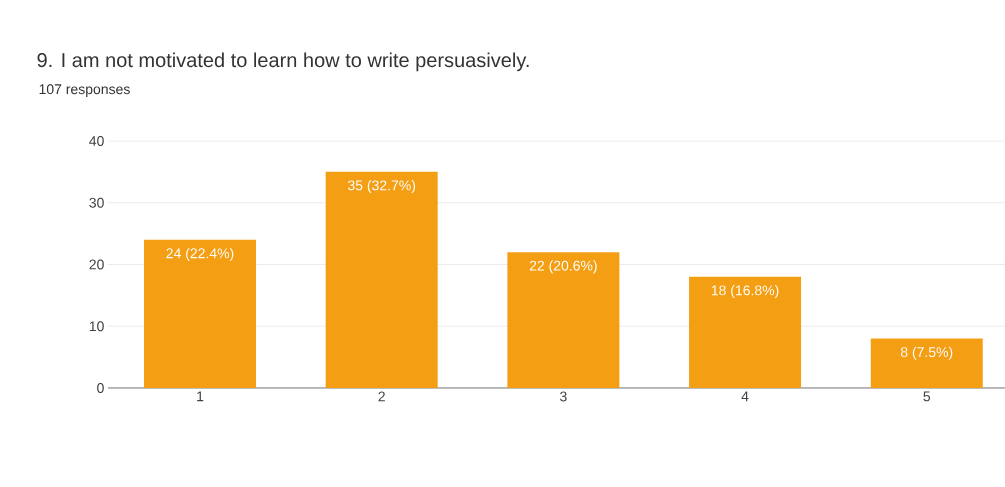 The width and height of the screenshot is (1005, 487). What do you see at coordinates (563, 396) in the screenshot?
I see `x-tick-label: 3` at bounding box center [563, 396].